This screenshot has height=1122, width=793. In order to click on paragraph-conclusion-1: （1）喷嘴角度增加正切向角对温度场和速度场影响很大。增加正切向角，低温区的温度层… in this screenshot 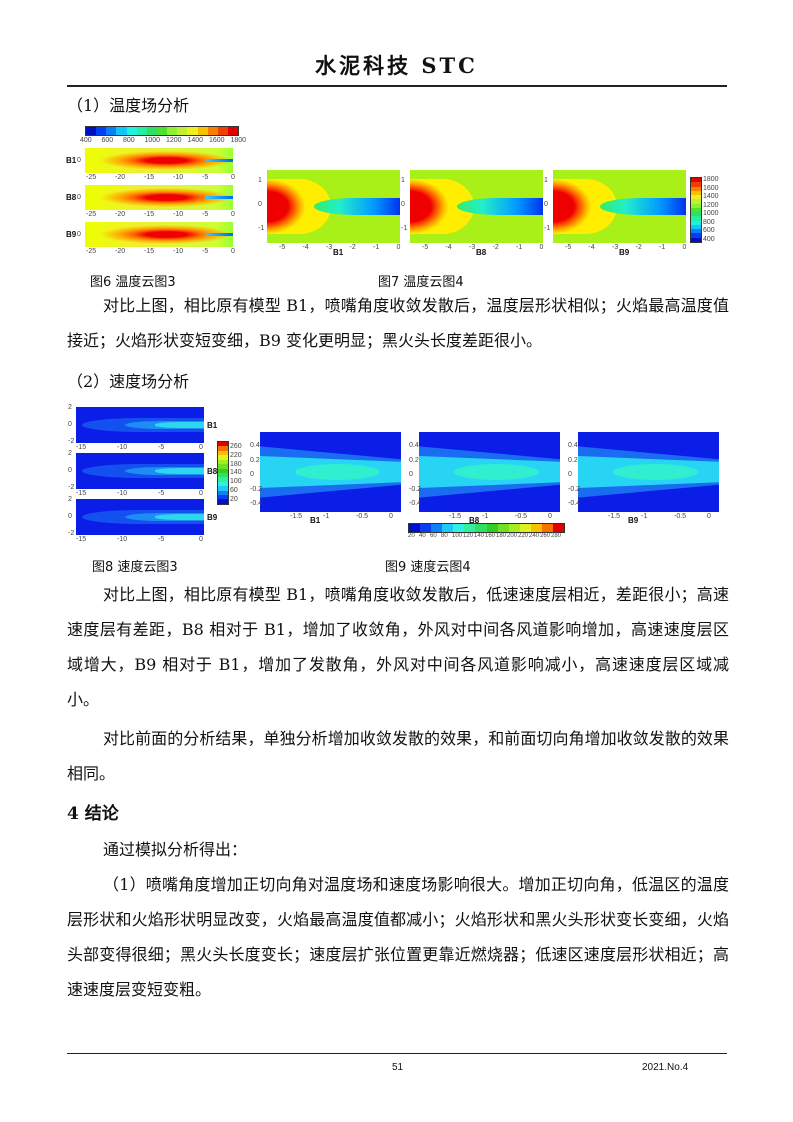, I will do `click(398, 937)`.